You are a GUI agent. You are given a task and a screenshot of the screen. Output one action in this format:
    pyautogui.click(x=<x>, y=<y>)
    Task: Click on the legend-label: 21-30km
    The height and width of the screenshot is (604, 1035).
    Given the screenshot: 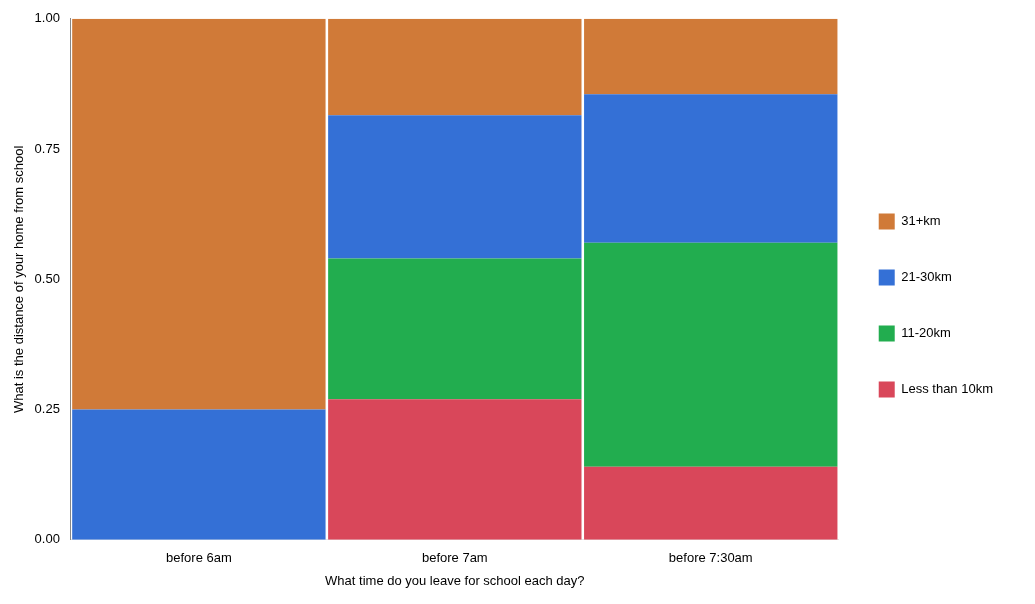 What is the action you would take?
    pyautogui.click(x=926, y=277)
    